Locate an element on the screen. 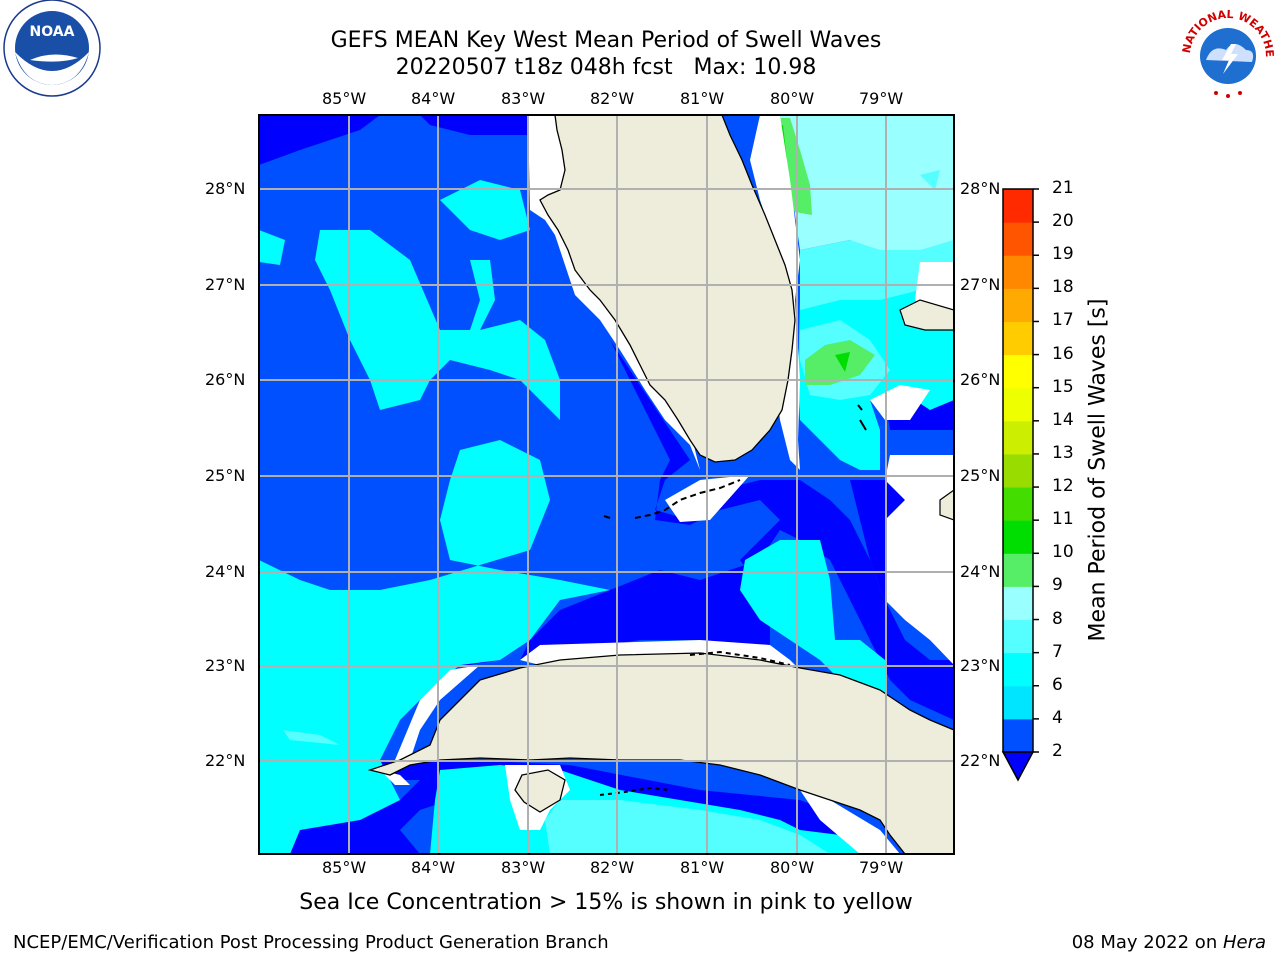 This screenshot has height=960, width=1280. land-cuba is located at coordinates (660, 753).